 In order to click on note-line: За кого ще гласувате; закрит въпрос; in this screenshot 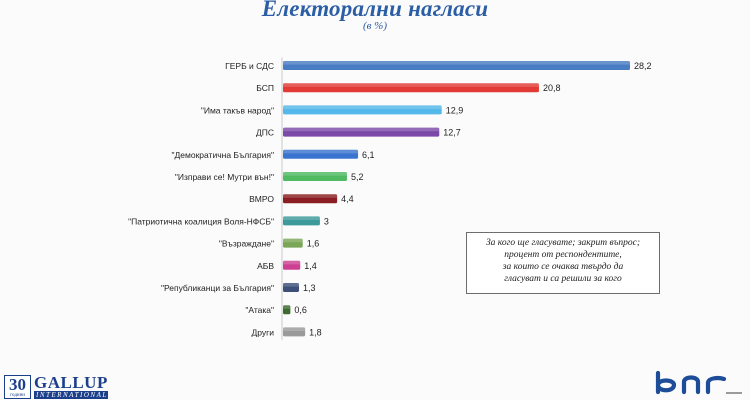, I will do `click(563, 243)`.